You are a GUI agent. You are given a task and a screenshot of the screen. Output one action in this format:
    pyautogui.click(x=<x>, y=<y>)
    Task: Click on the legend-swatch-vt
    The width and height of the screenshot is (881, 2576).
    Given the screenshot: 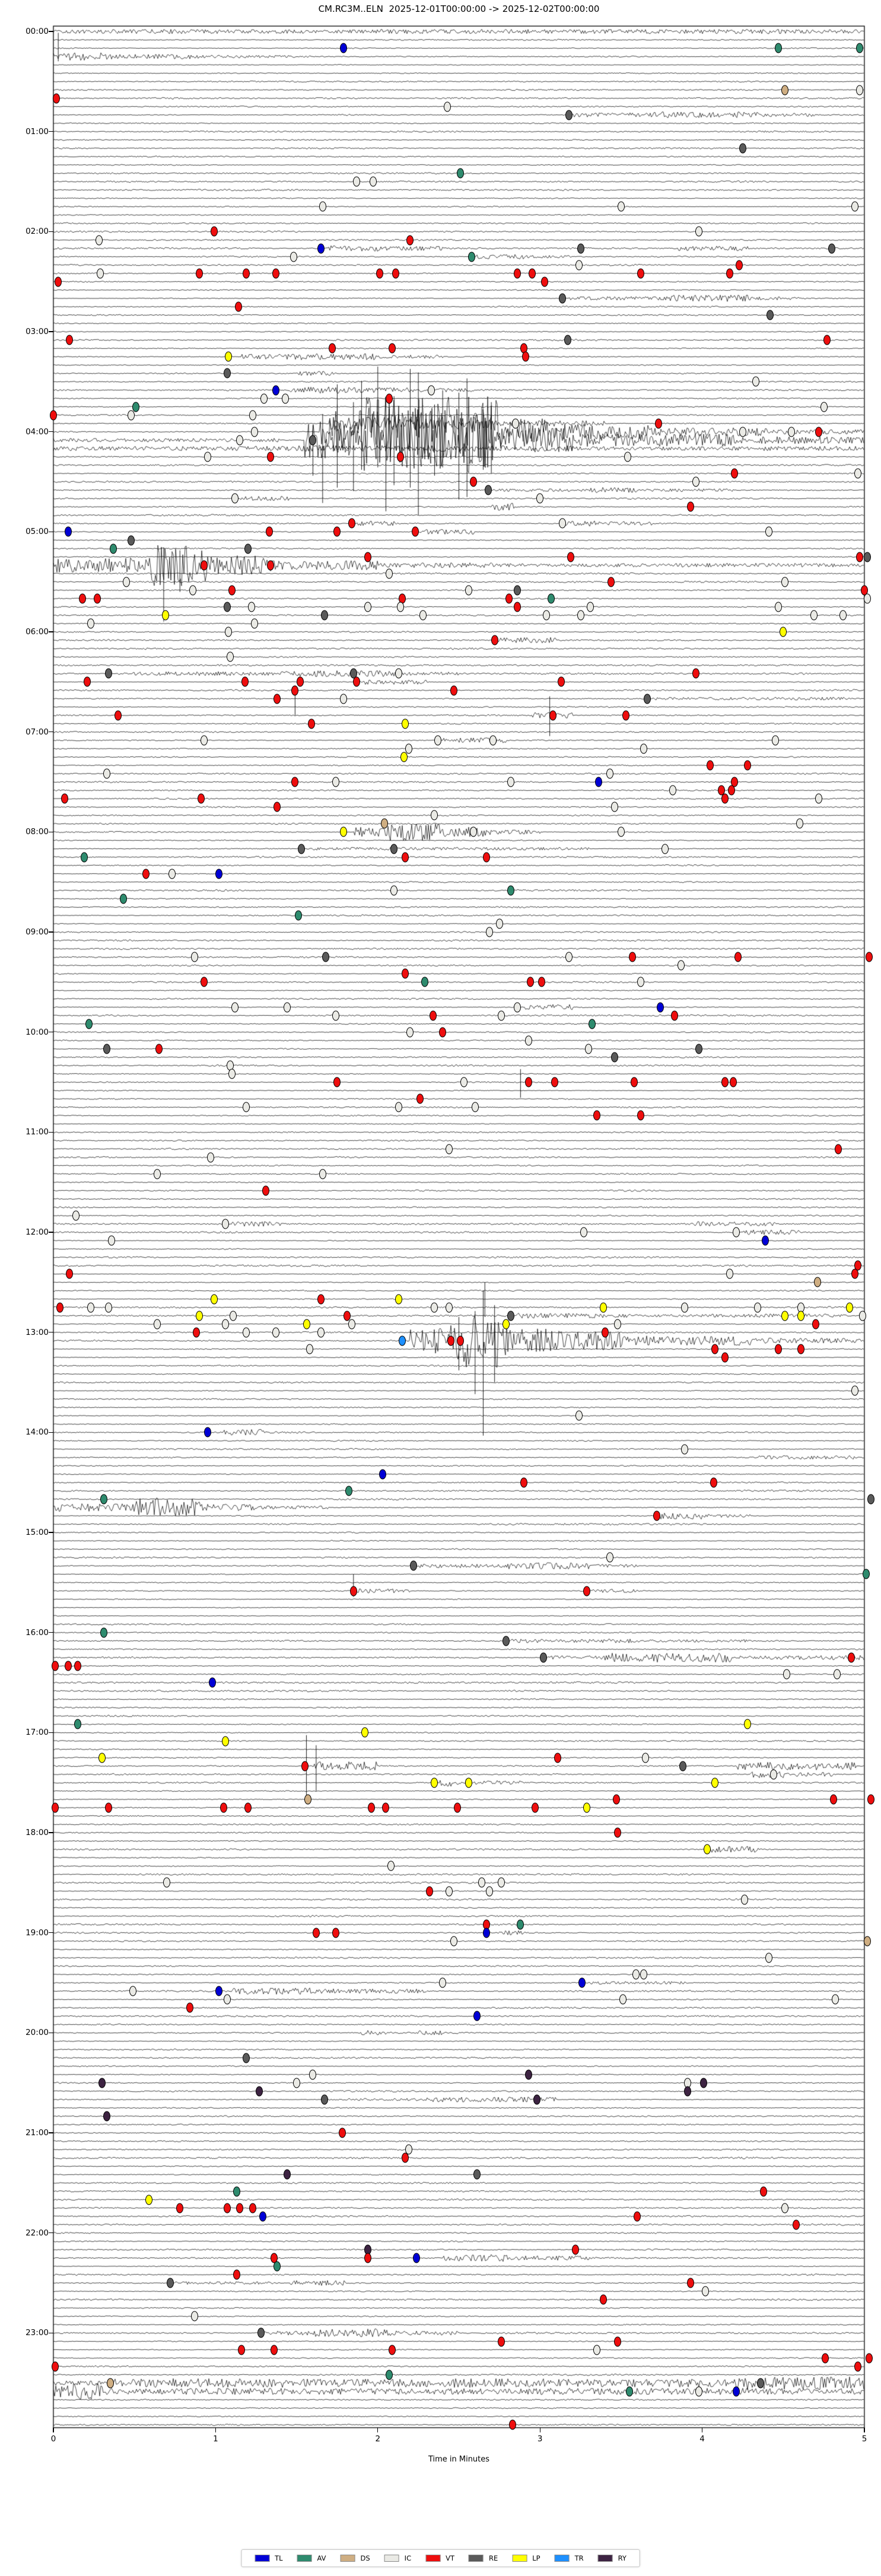 What is the action you would take?
    pyautogui.click(x=433, y=2558)
    